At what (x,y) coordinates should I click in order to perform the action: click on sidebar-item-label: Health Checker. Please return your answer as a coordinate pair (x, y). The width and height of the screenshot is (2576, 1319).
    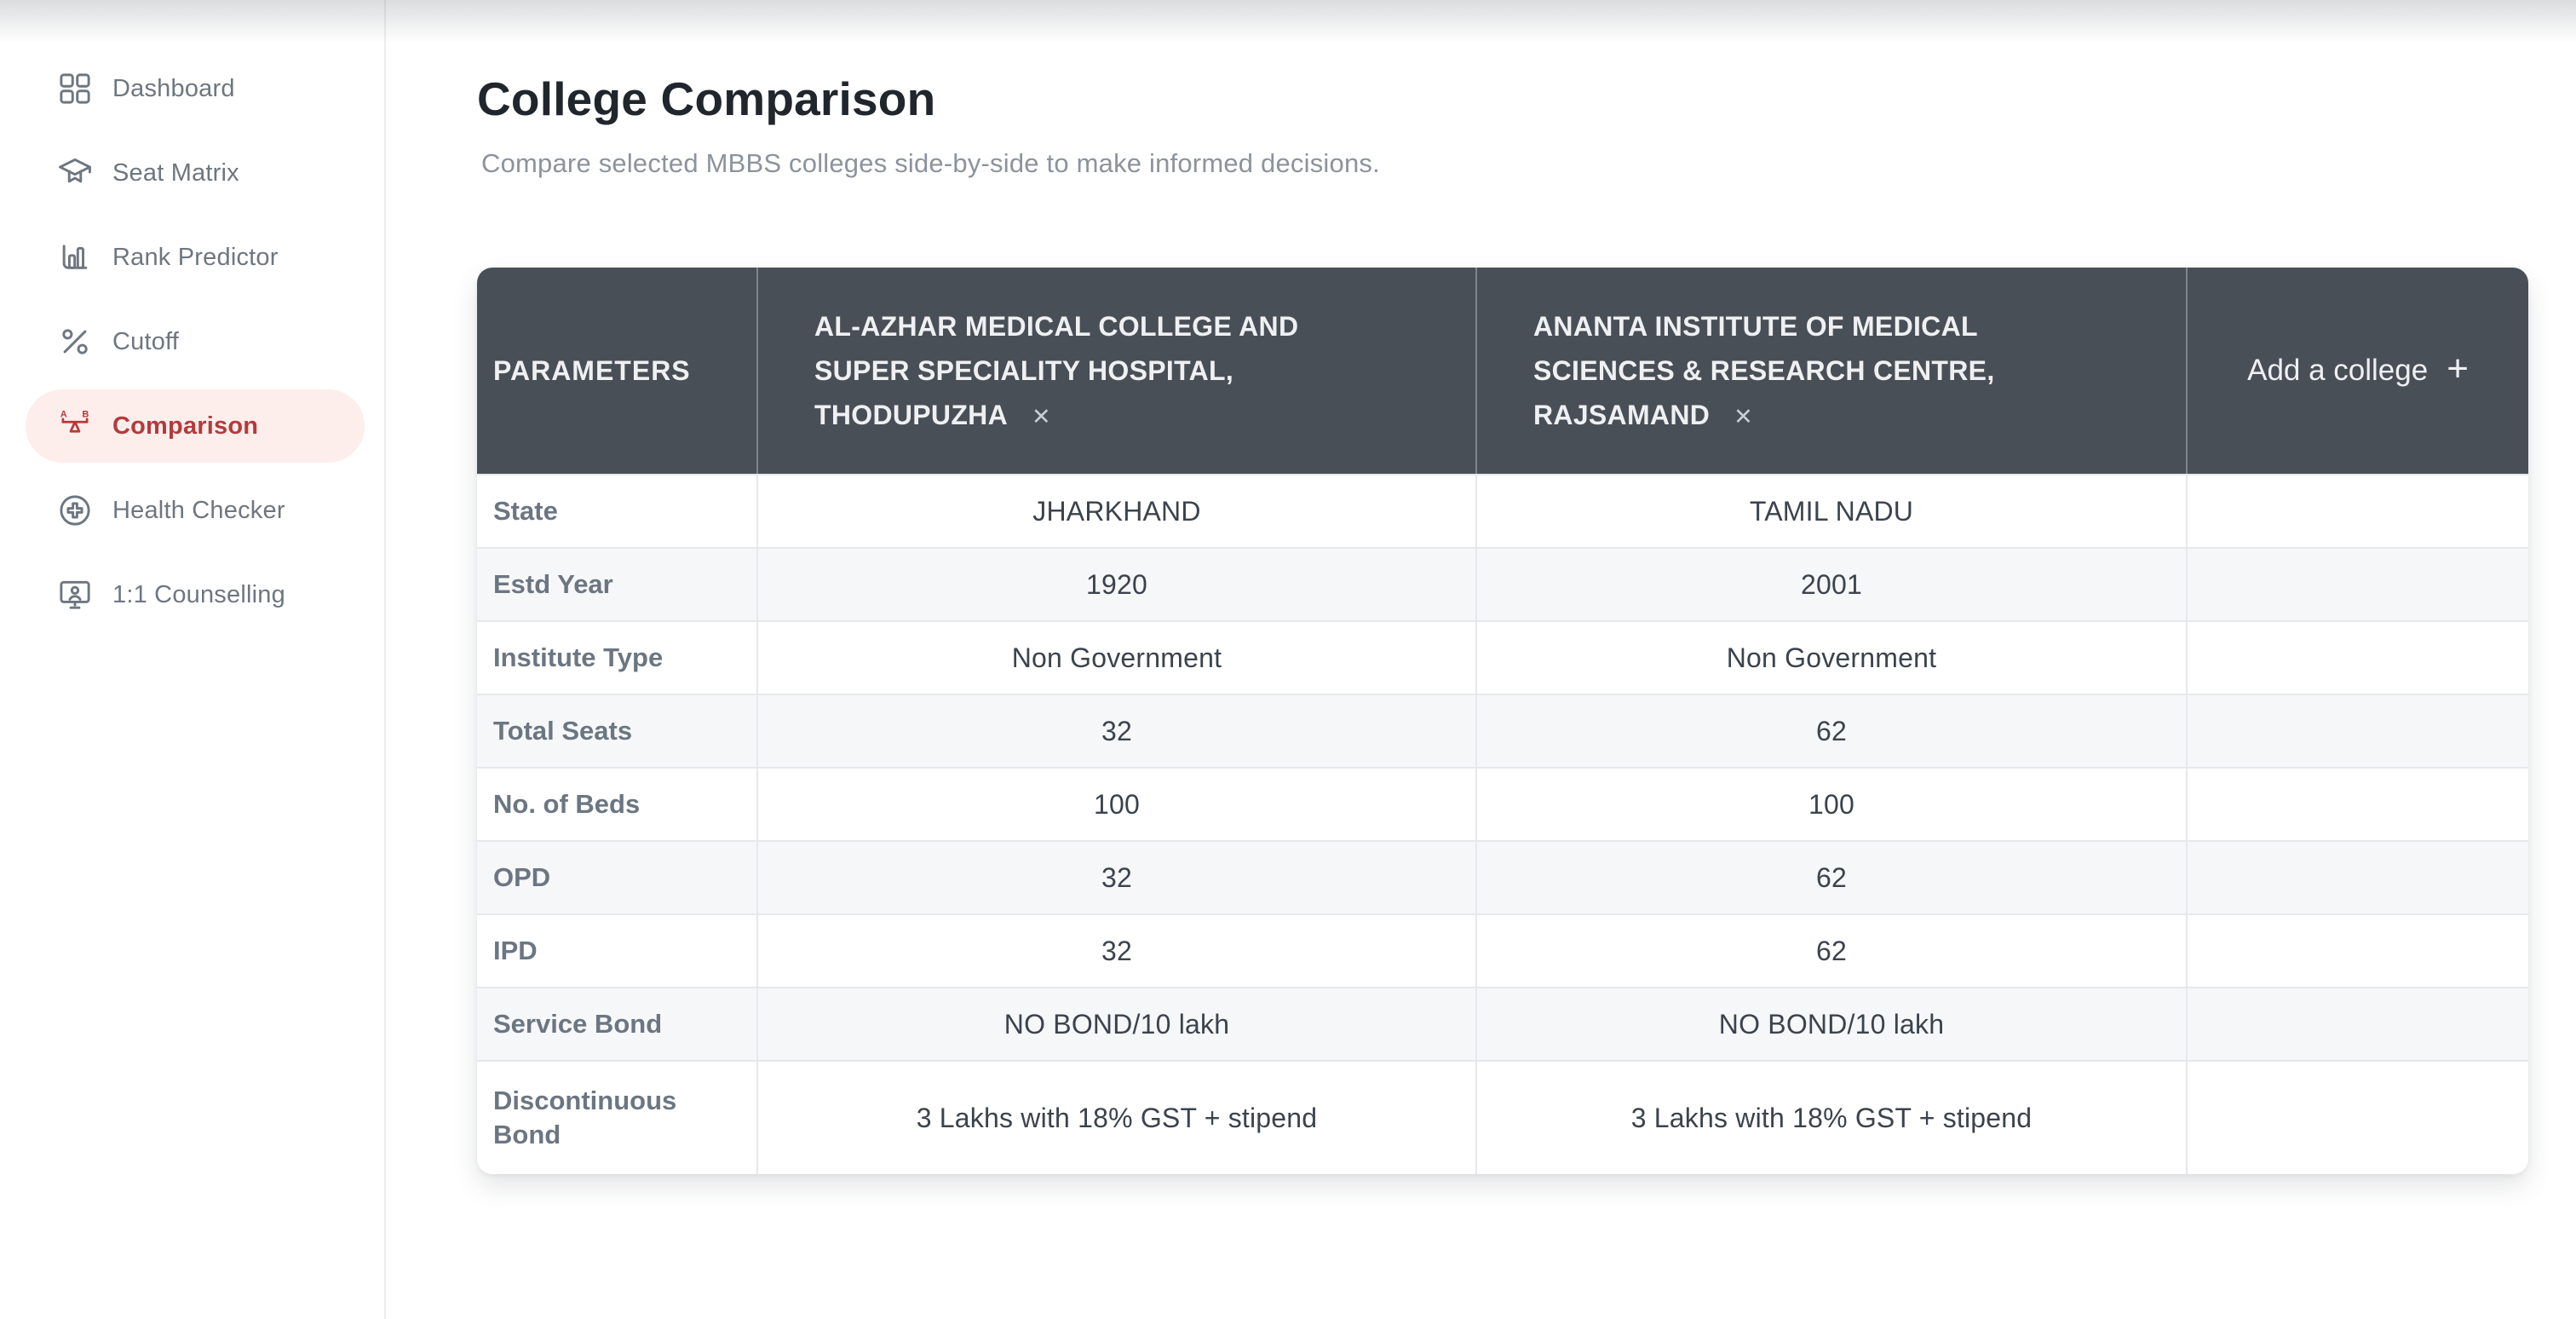
    Looking at the image, I should click on (199, 510).